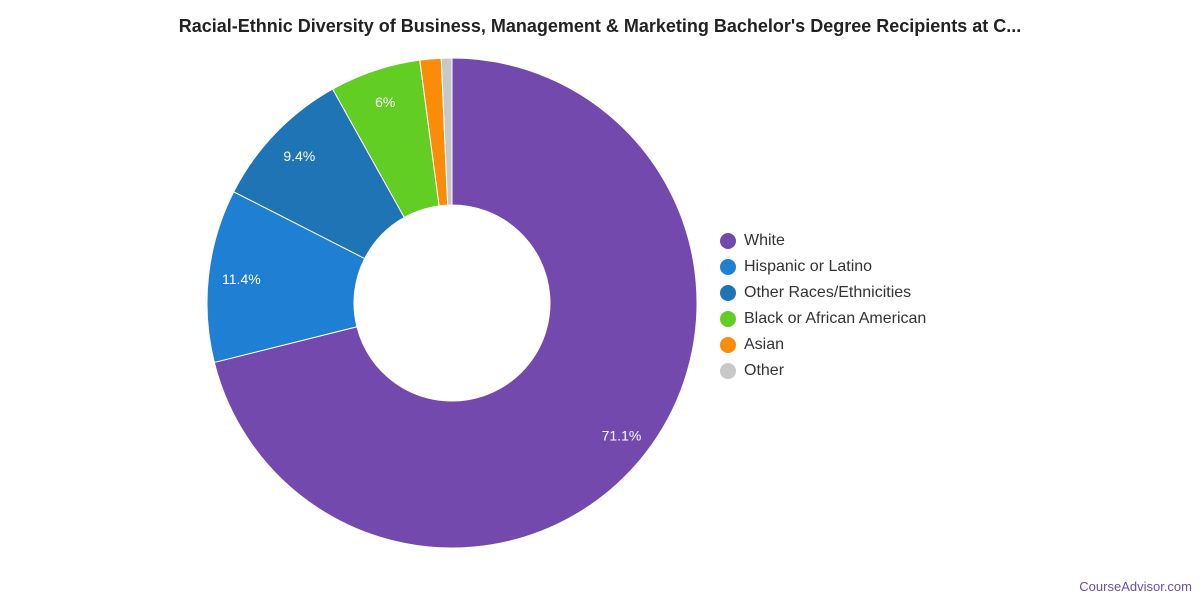 The image size is (1200, 600). I want to click on legend-item: Hispanic or Latino, so click(823, 267).